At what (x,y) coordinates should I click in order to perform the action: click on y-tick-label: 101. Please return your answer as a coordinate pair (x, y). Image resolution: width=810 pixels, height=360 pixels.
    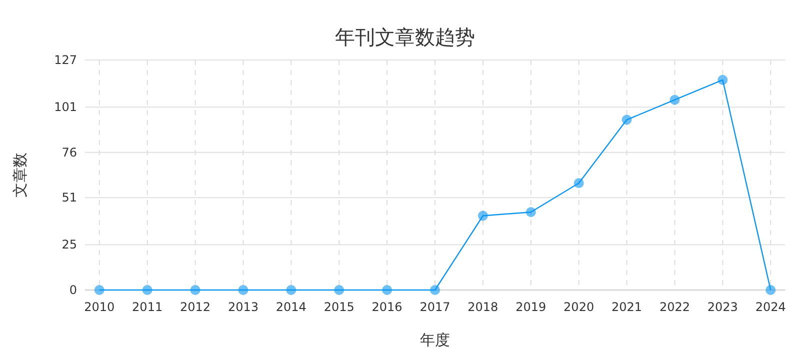
    Looking at the image, I should click on (65, 107).